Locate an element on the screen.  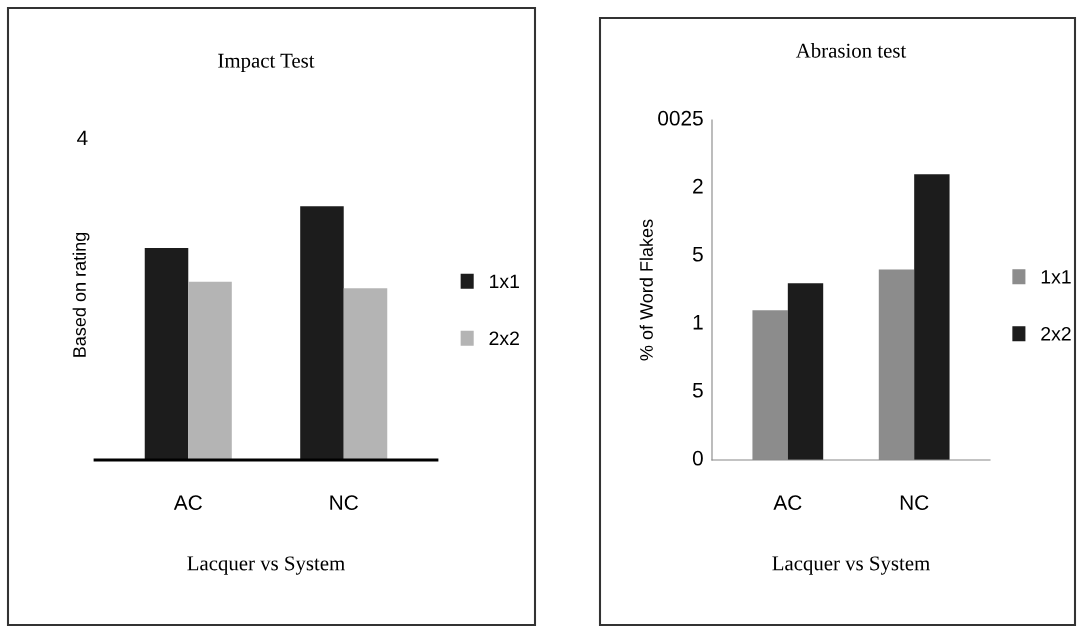
text: 4 is located at coordinates (82, 138).